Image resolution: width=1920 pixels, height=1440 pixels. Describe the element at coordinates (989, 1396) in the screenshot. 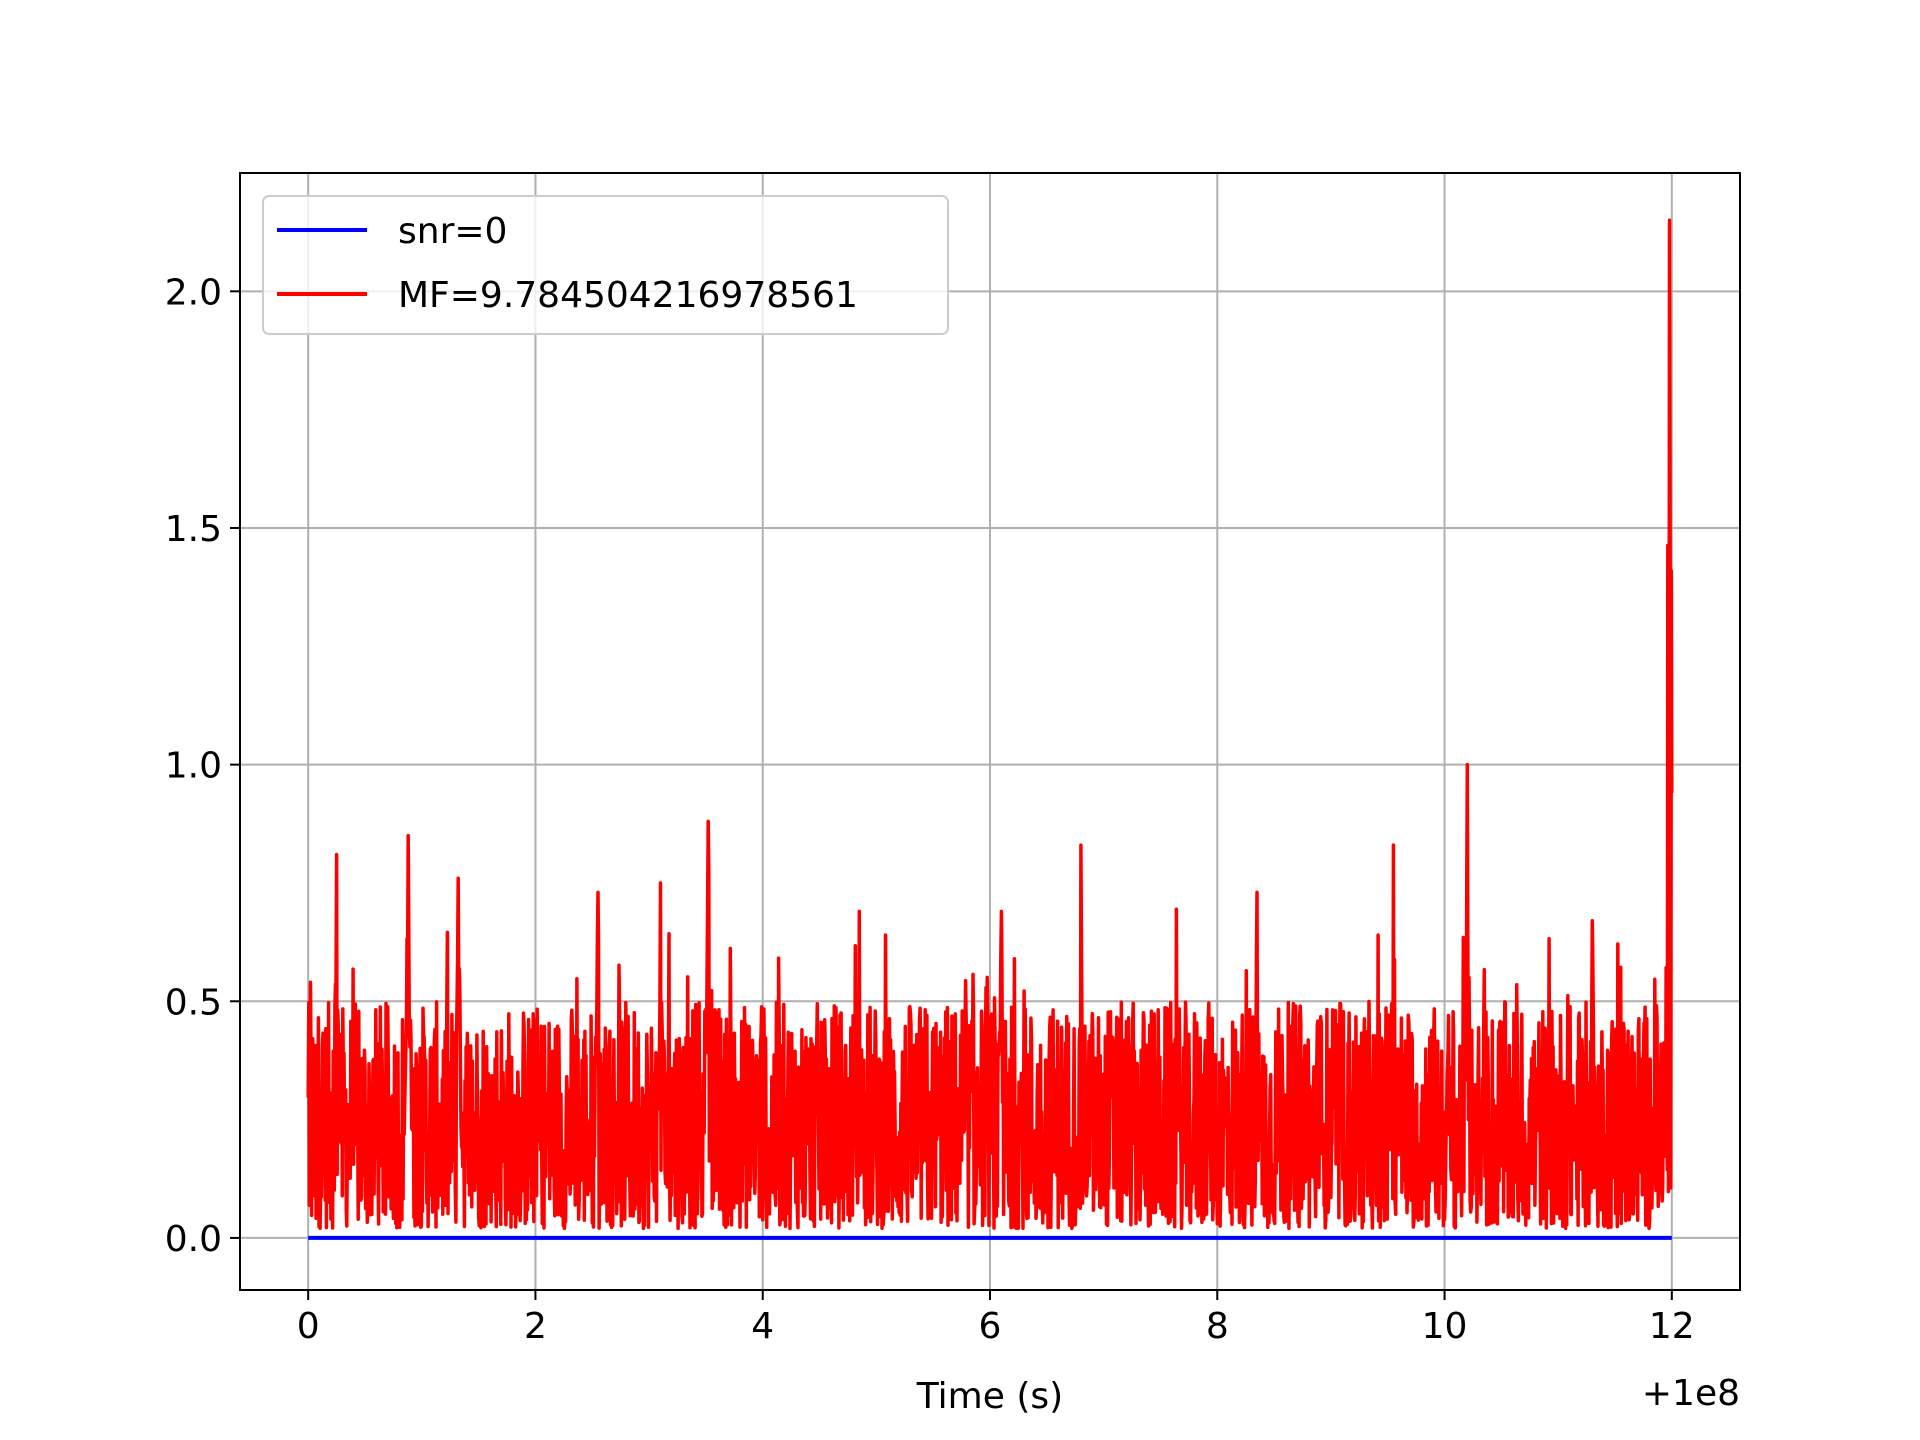

I see `x-axis-label: Time (s)` at that location.